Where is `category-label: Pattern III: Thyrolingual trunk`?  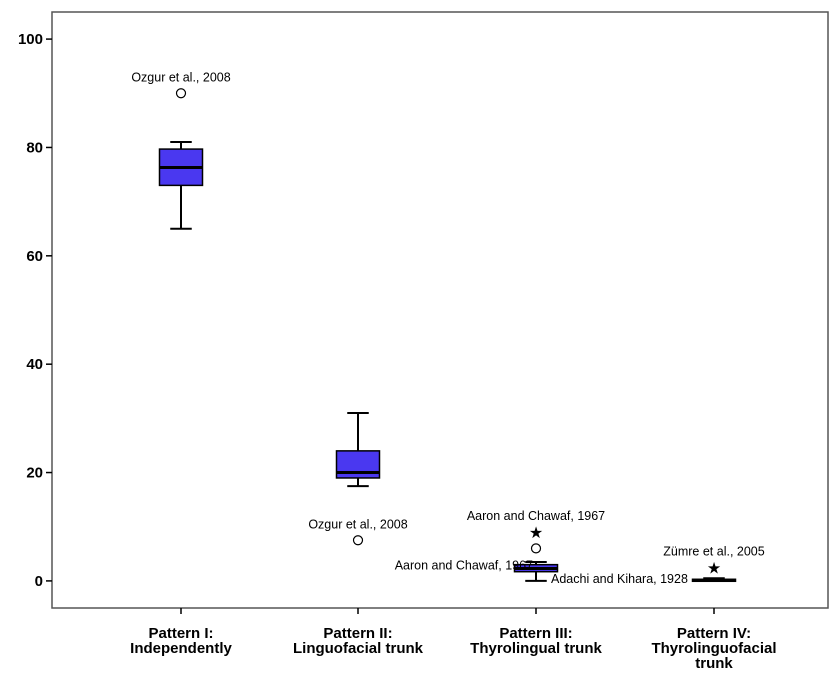 category-label: Pattern III: Thyrolingual trunk is located at coordinates (536, 641).